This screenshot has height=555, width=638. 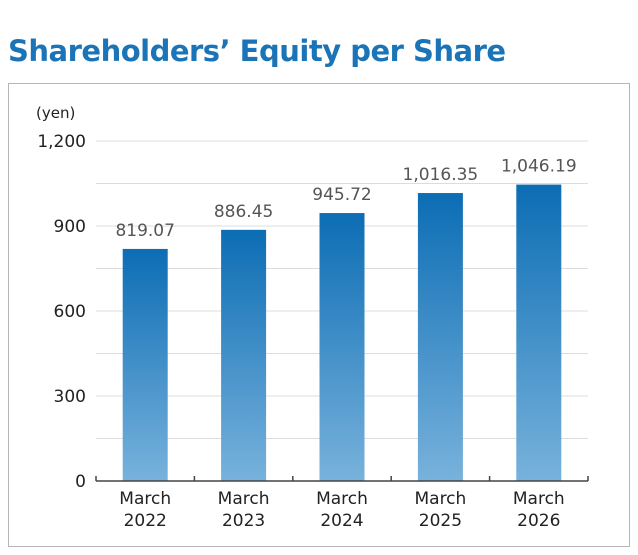 I want to click on x-tick-label-year: 2022, so click(x=145, y=521).